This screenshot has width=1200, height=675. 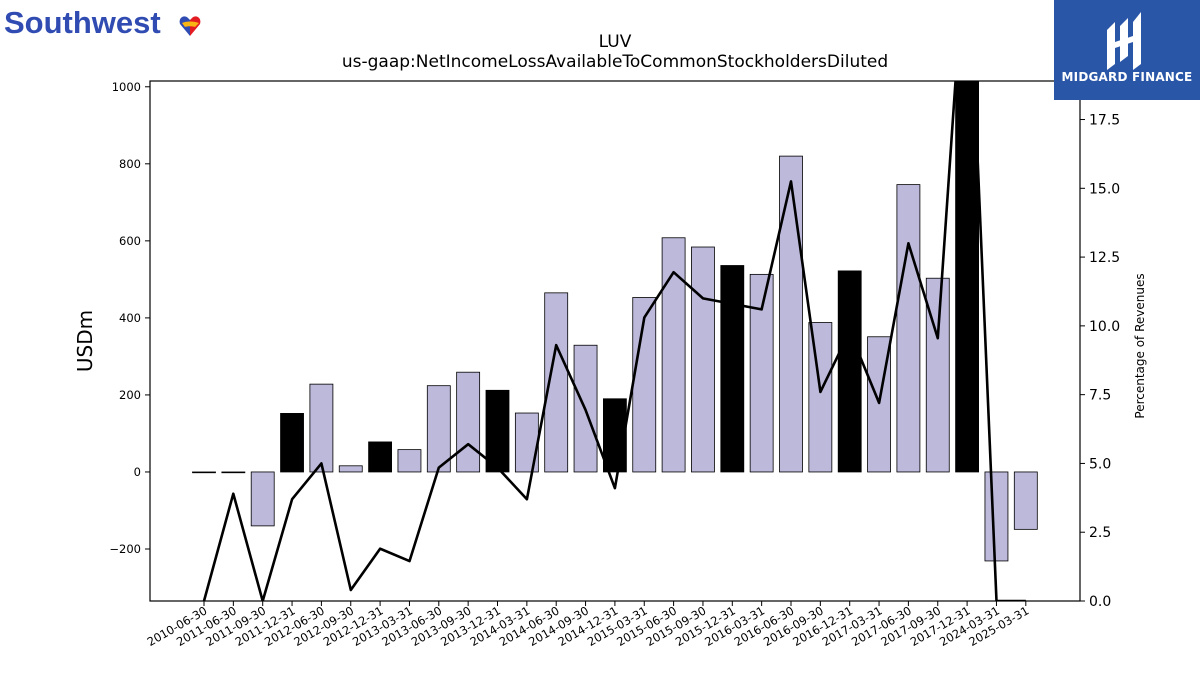 I want to click on heart-icon, so click(x=190, y=26).